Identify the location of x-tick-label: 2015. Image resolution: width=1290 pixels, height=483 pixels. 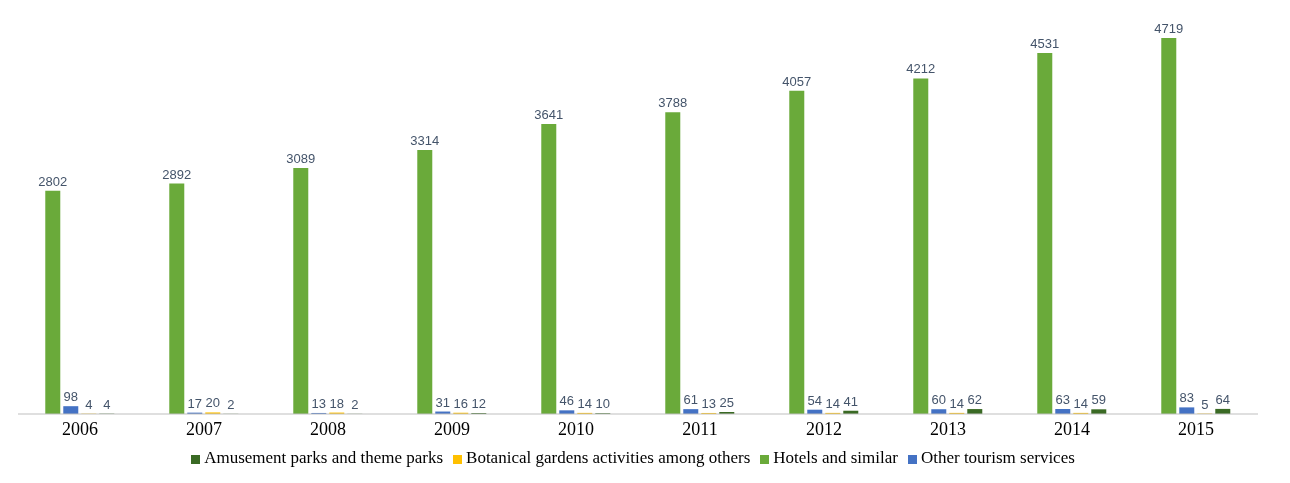
(1196, 428).